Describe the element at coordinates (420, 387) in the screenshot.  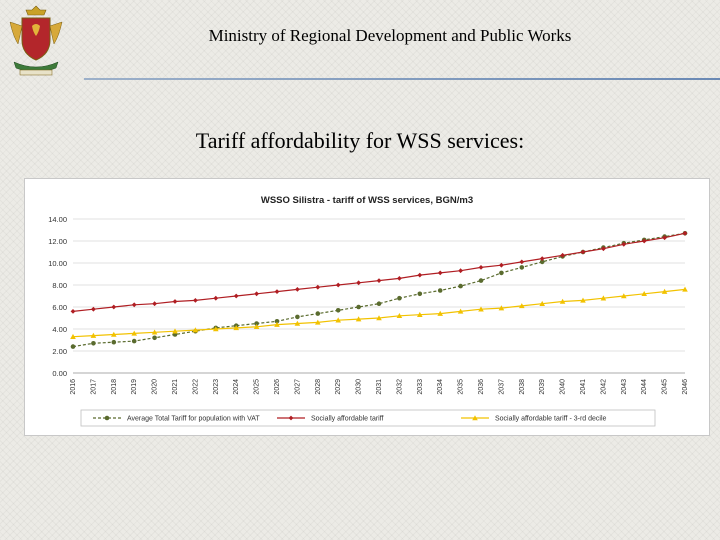
I see `x-tick-label: 2033` at that location.